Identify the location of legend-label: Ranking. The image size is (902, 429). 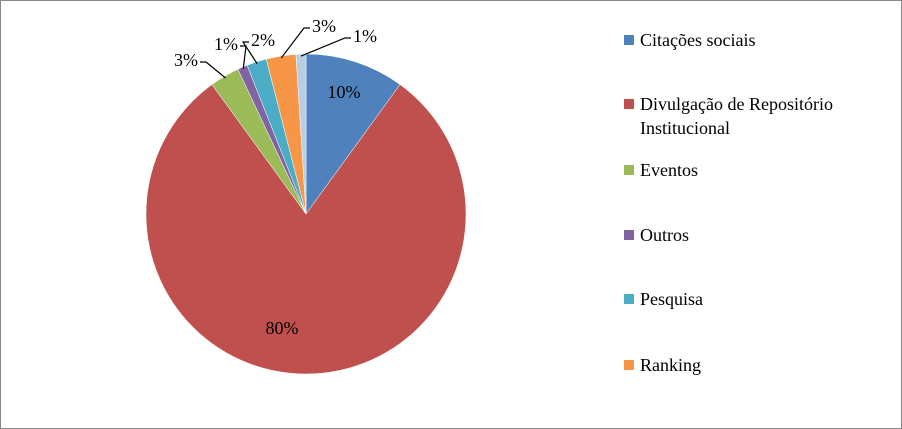
(670, 365).